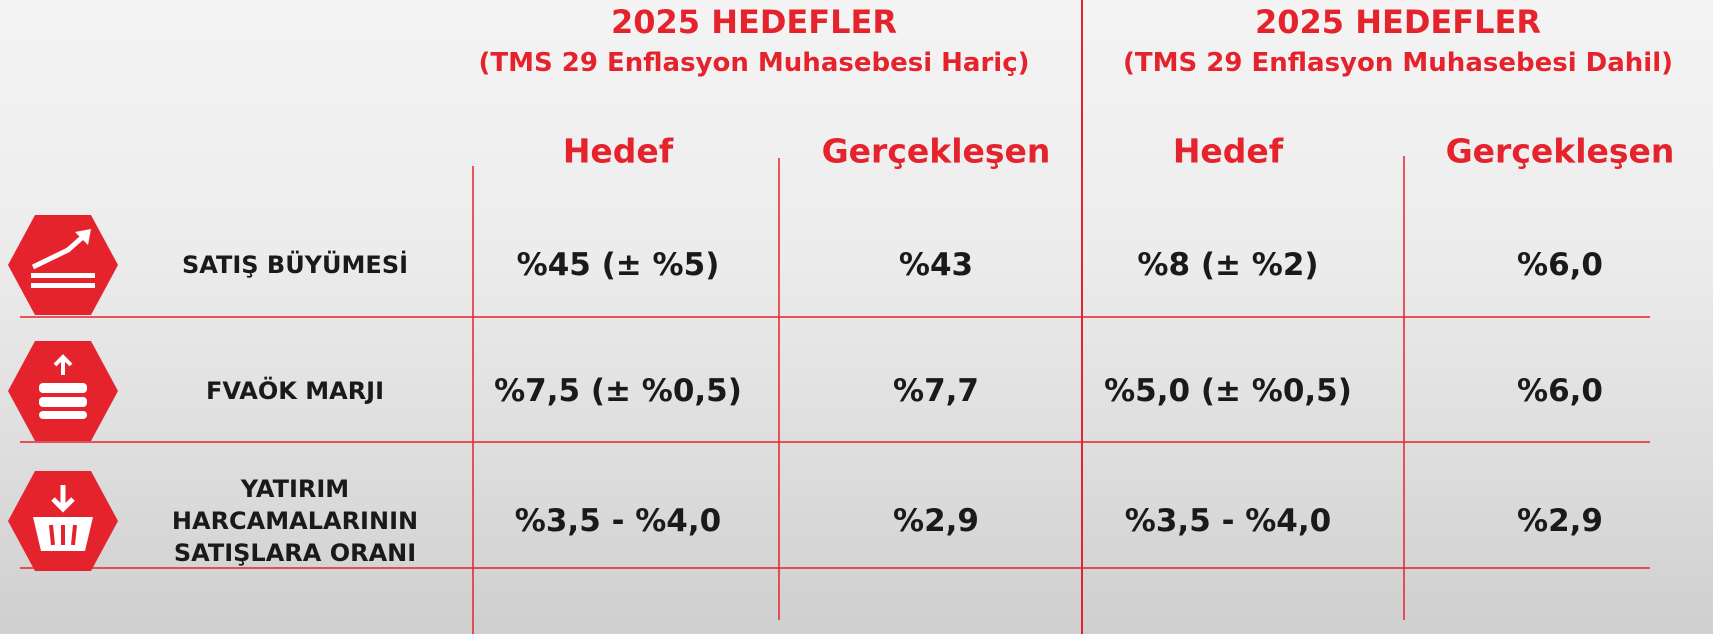 Image resolution: width=1713 pixels, height=634 pixels. What do you see at coordinates (618, 391) in the screenshot?
I see `cell-value: %7,5 (± %0,5)` at bounding box center [618, 391].